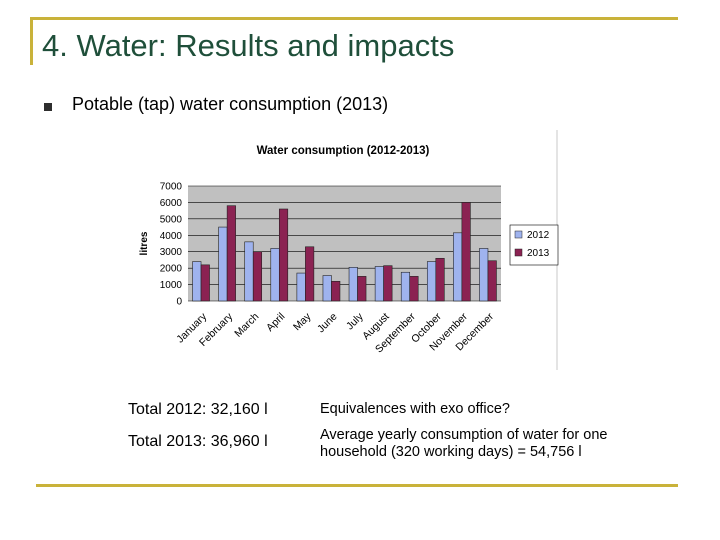  I want to click on bar-2013-april, so click(283, 255).